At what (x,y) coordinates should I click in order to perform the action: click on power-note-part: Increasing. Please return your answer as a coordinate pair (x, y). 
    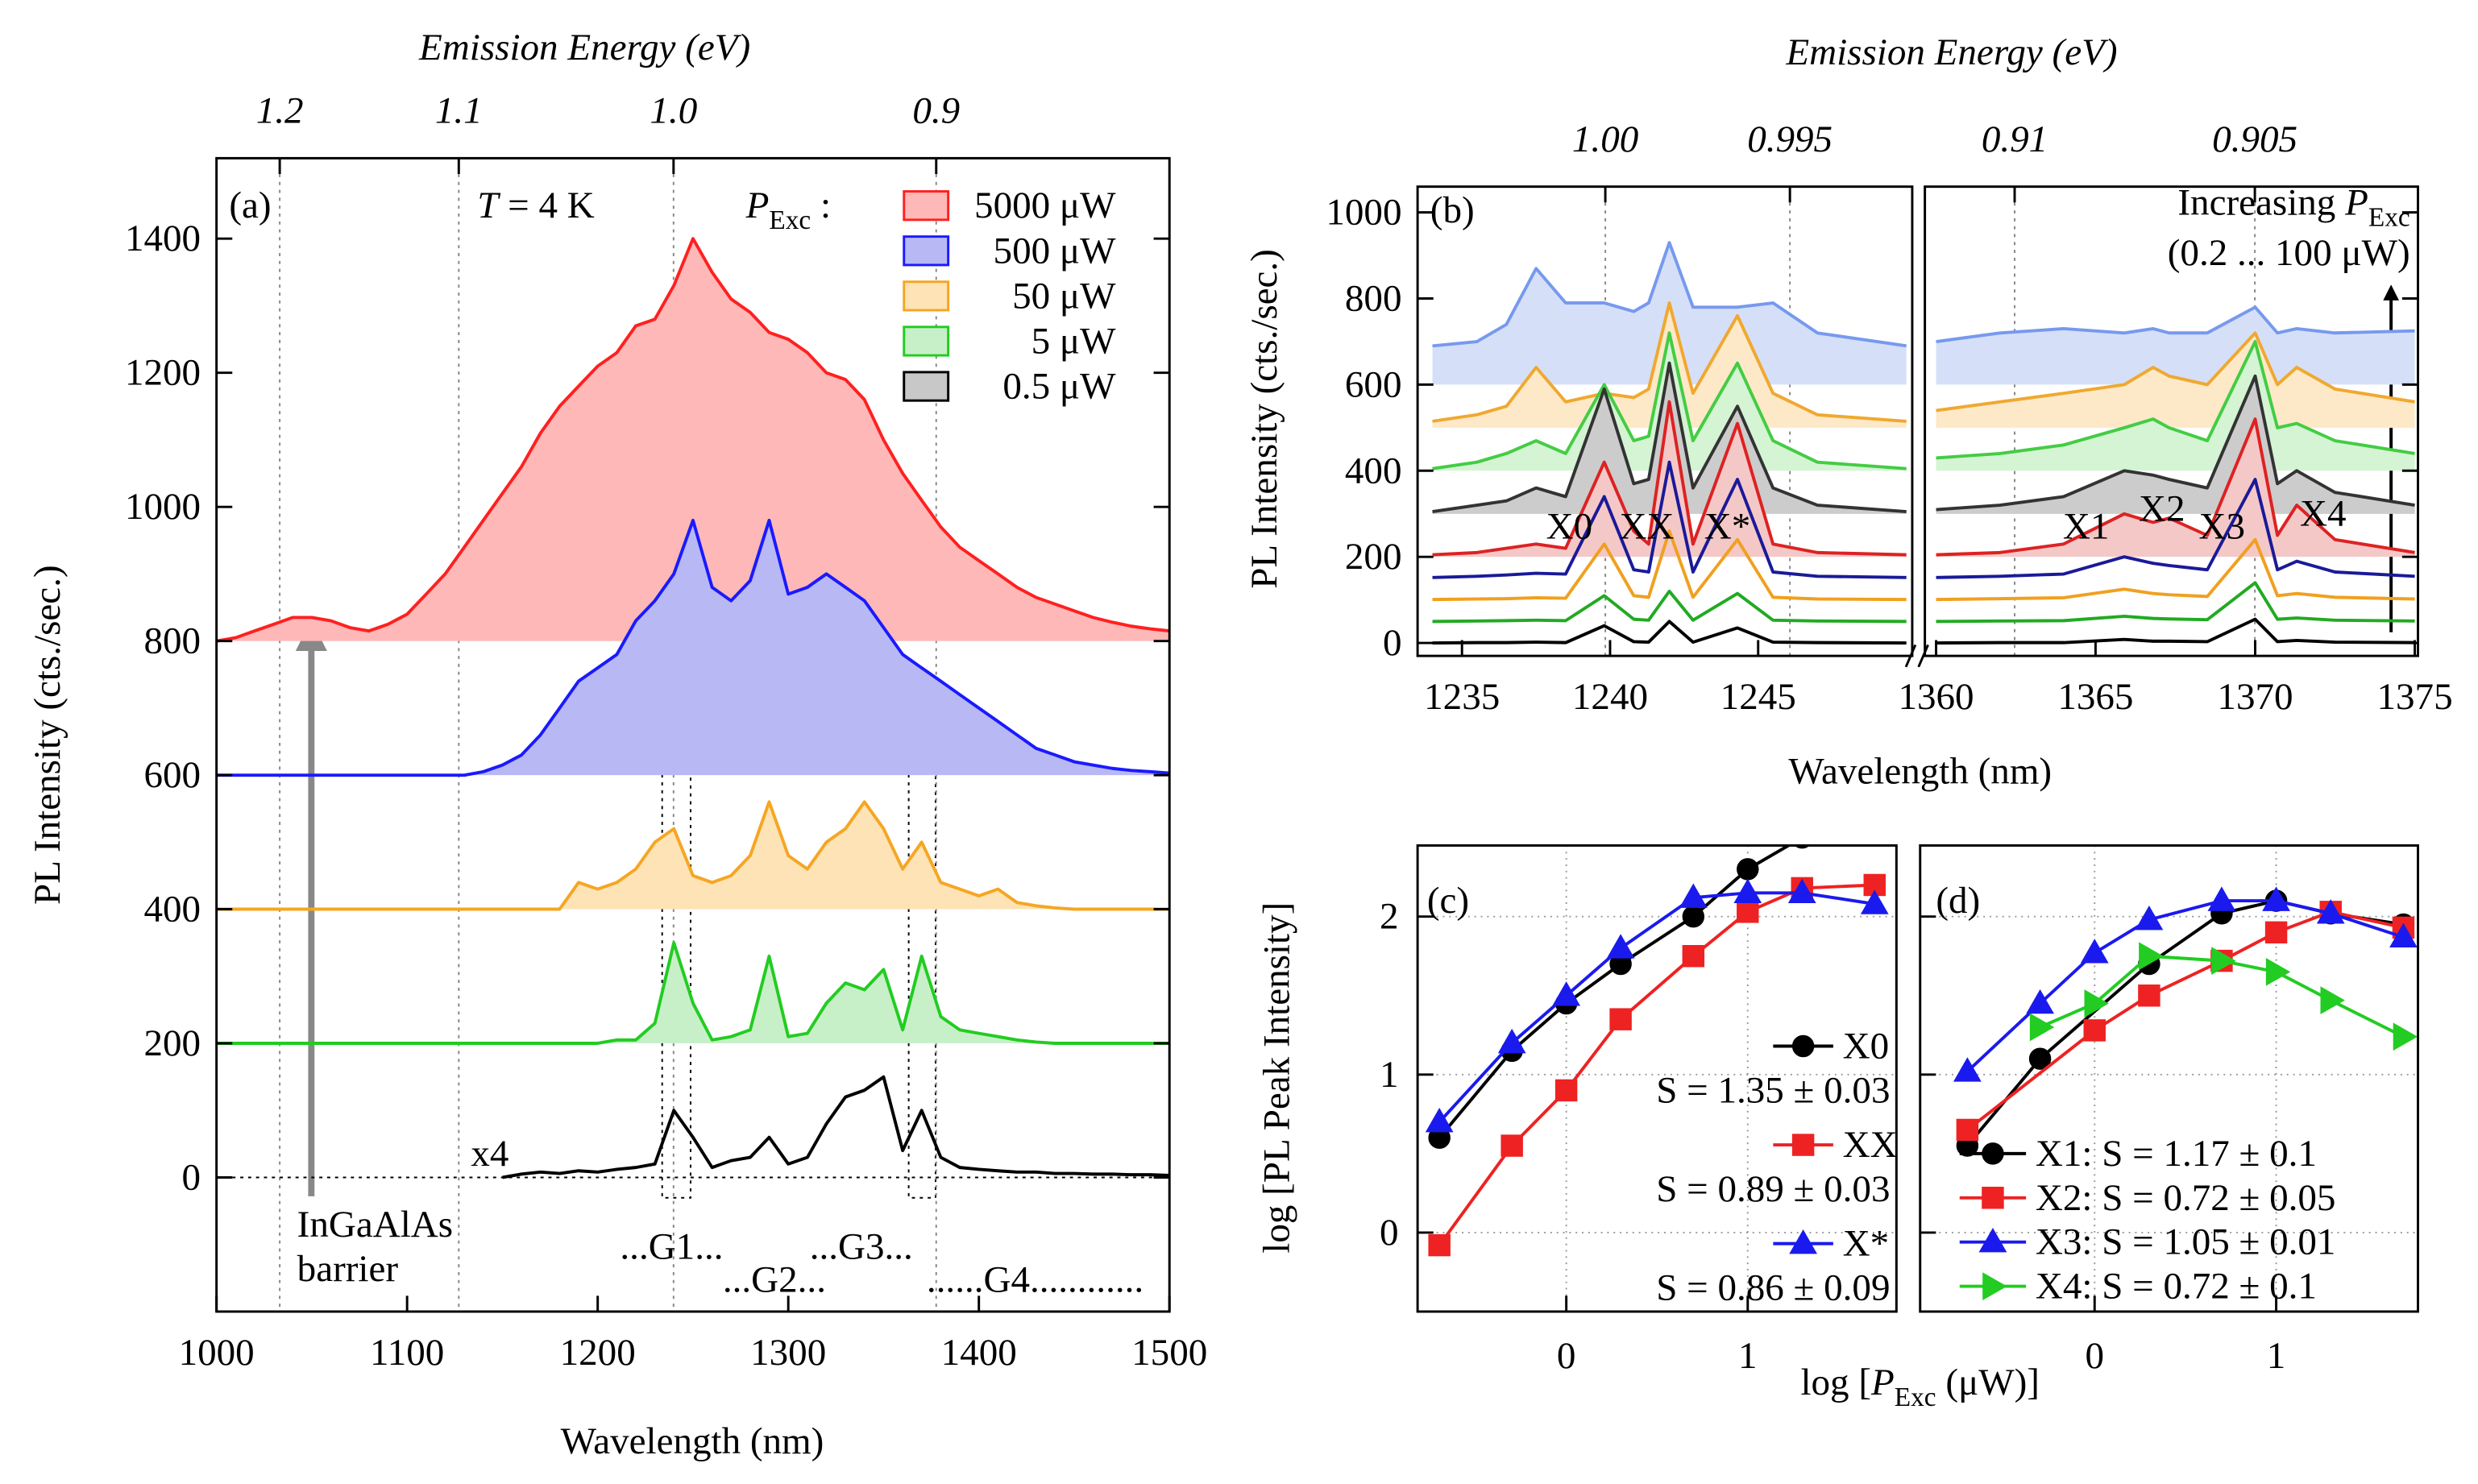
    Looking at the image, I should click on (2261, 202).